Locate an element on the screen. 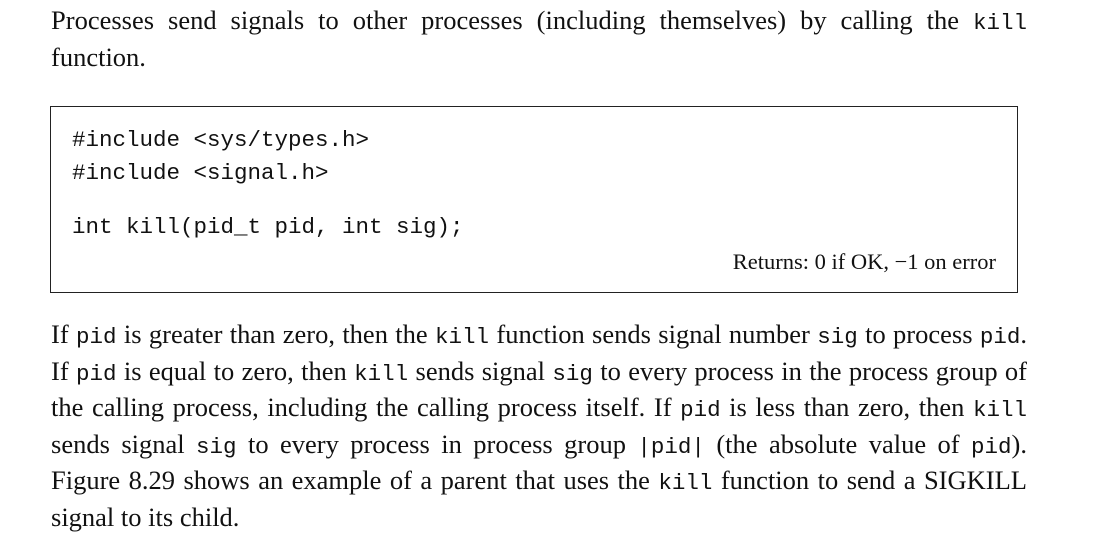  body-text: If is located at coordinates (63, 334).